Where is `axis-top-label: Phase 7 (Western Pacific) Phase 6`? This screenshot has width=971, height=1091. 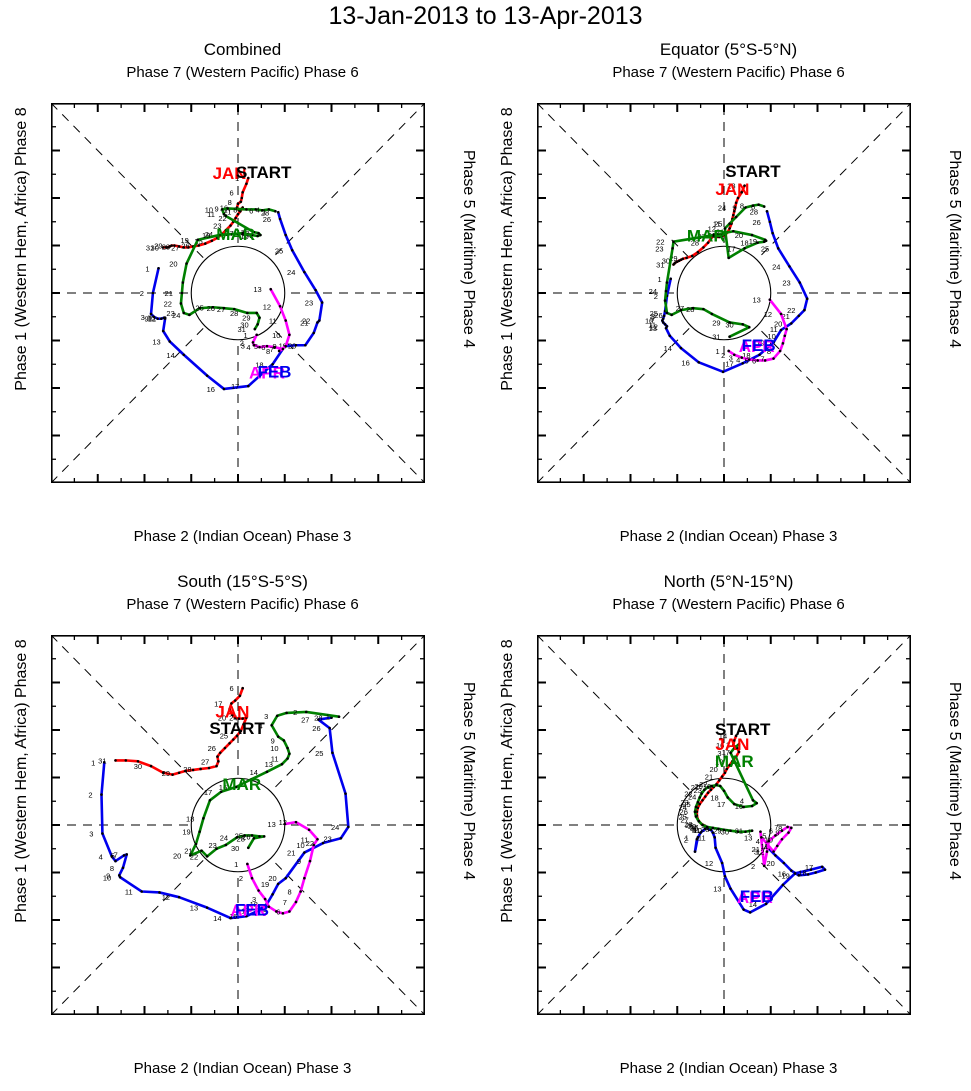 axis-top-label: Phase 7 (Western Pacific) Phase 6 is located at coordinates (728, 72).